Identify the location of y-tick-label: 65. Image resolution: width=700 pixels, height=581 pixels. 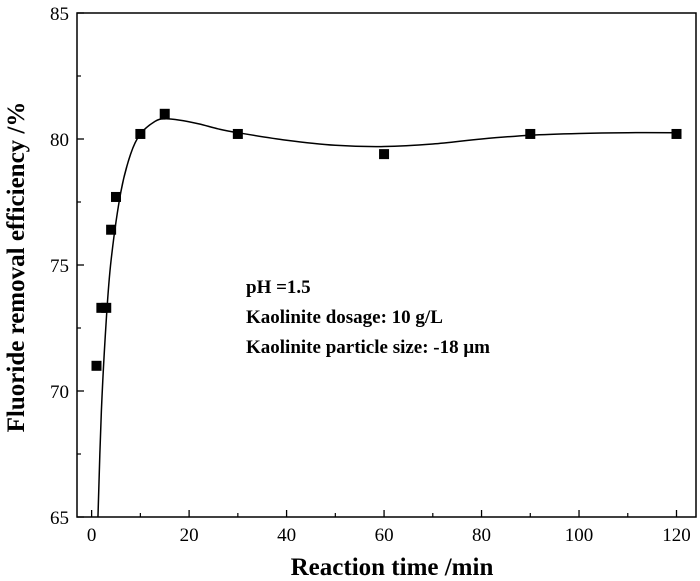
(59, 518).